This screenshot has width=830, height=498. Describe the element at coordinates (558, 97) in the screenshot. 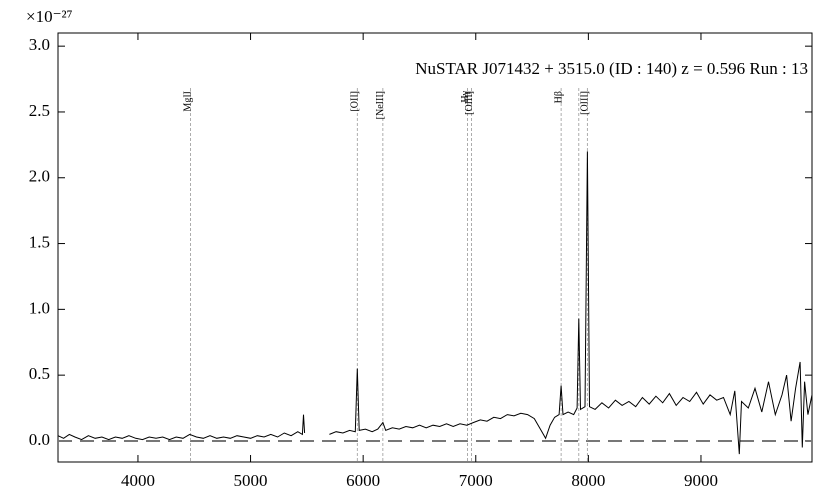

I see `emission-label: Hβ` at that location.